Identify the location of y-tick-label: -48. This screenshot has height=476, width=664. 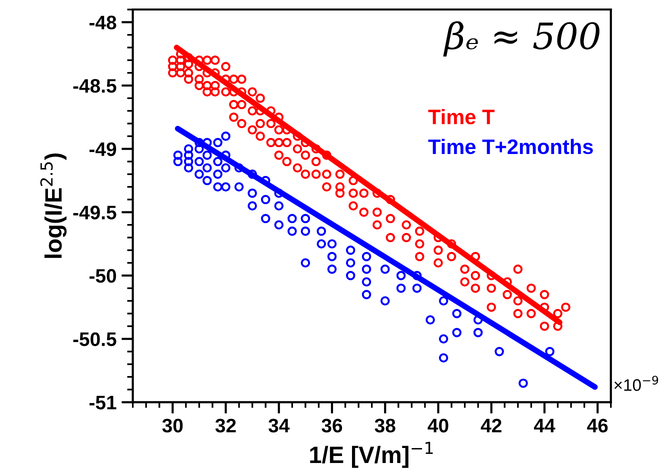
(102, 23).